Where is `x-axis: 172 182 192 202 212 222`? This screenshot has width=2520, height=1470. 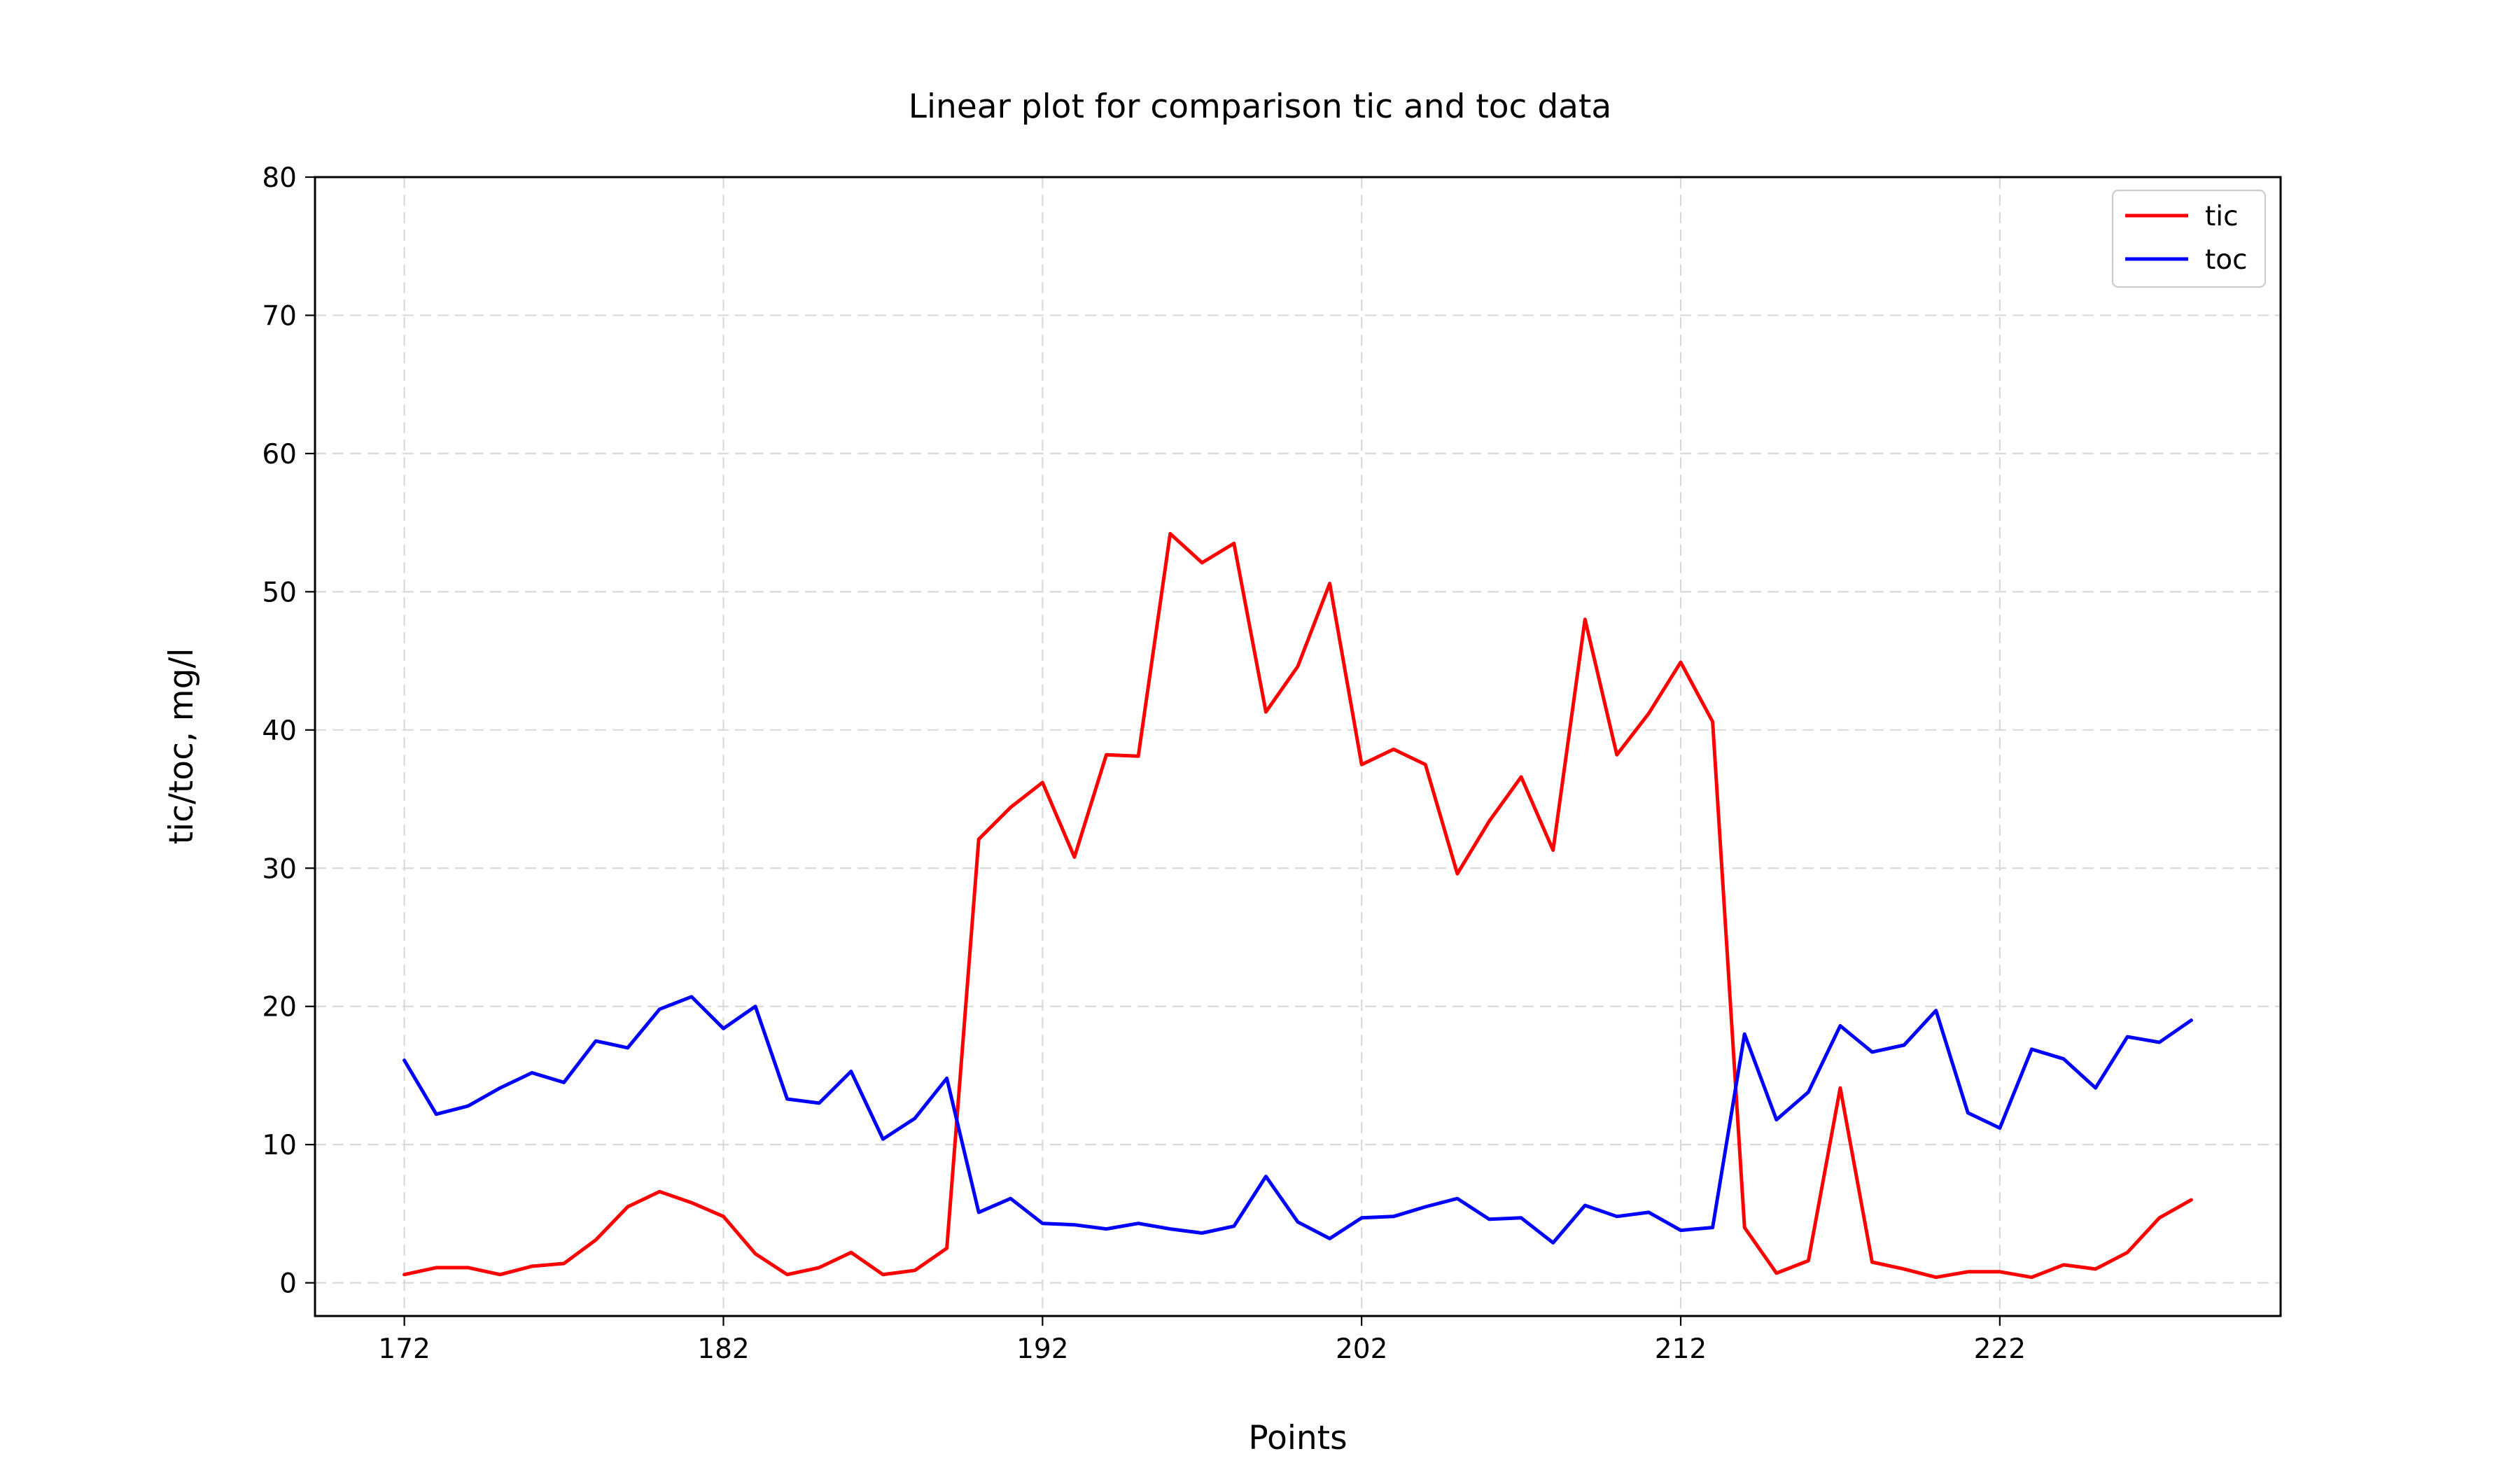
x-axis: 172 182 192 202 212 222 is located at coordinates (1202, 1340).